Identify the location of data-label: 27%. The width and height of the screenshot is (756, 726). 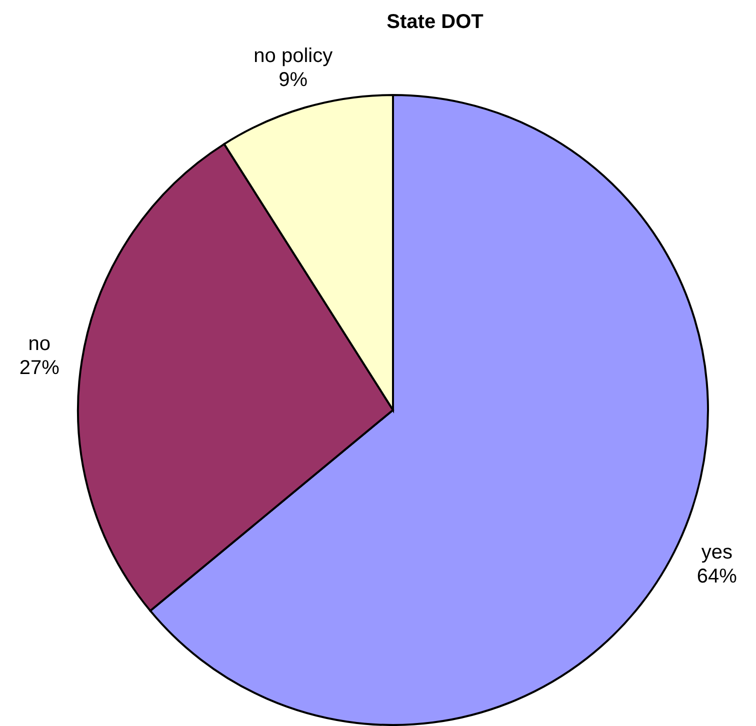
(39, 367).